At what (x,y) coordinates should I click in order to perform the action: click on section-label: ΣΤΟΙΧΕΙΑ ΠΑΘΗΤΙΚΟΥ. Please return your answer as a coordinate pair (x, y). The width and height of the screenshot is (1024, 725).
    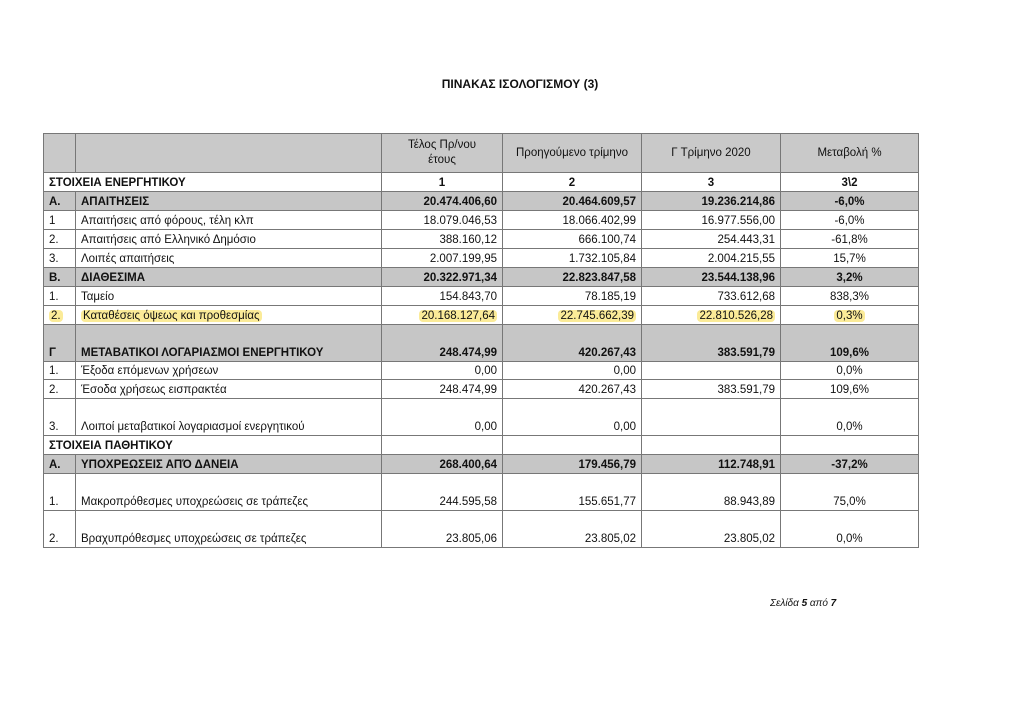
    Looking at the image, I should click on (212, 445).